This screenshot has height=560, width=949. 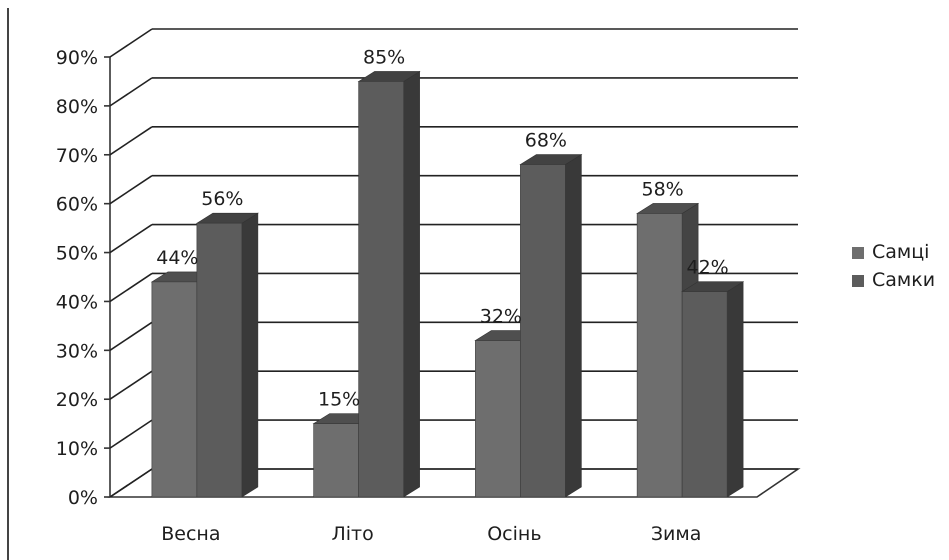 What do you see at coordinates (903, 280) in the screenshot?
I see `legend-label: Самки` at bounding box center [903, 280].